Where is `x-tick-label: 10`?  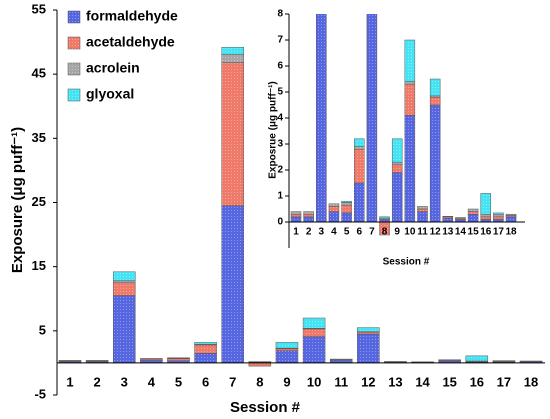
x-tick-label: 10 is located at coordinates (314, 381).